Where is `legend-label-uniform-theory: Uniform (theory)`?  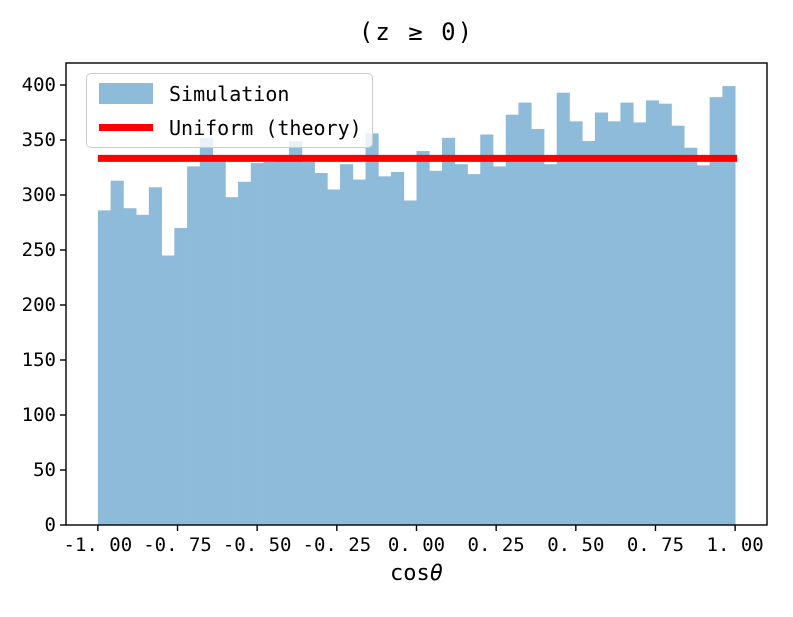 legend-label-uniform-theory: Uniform (theory) is located at coordinates (265, 127).